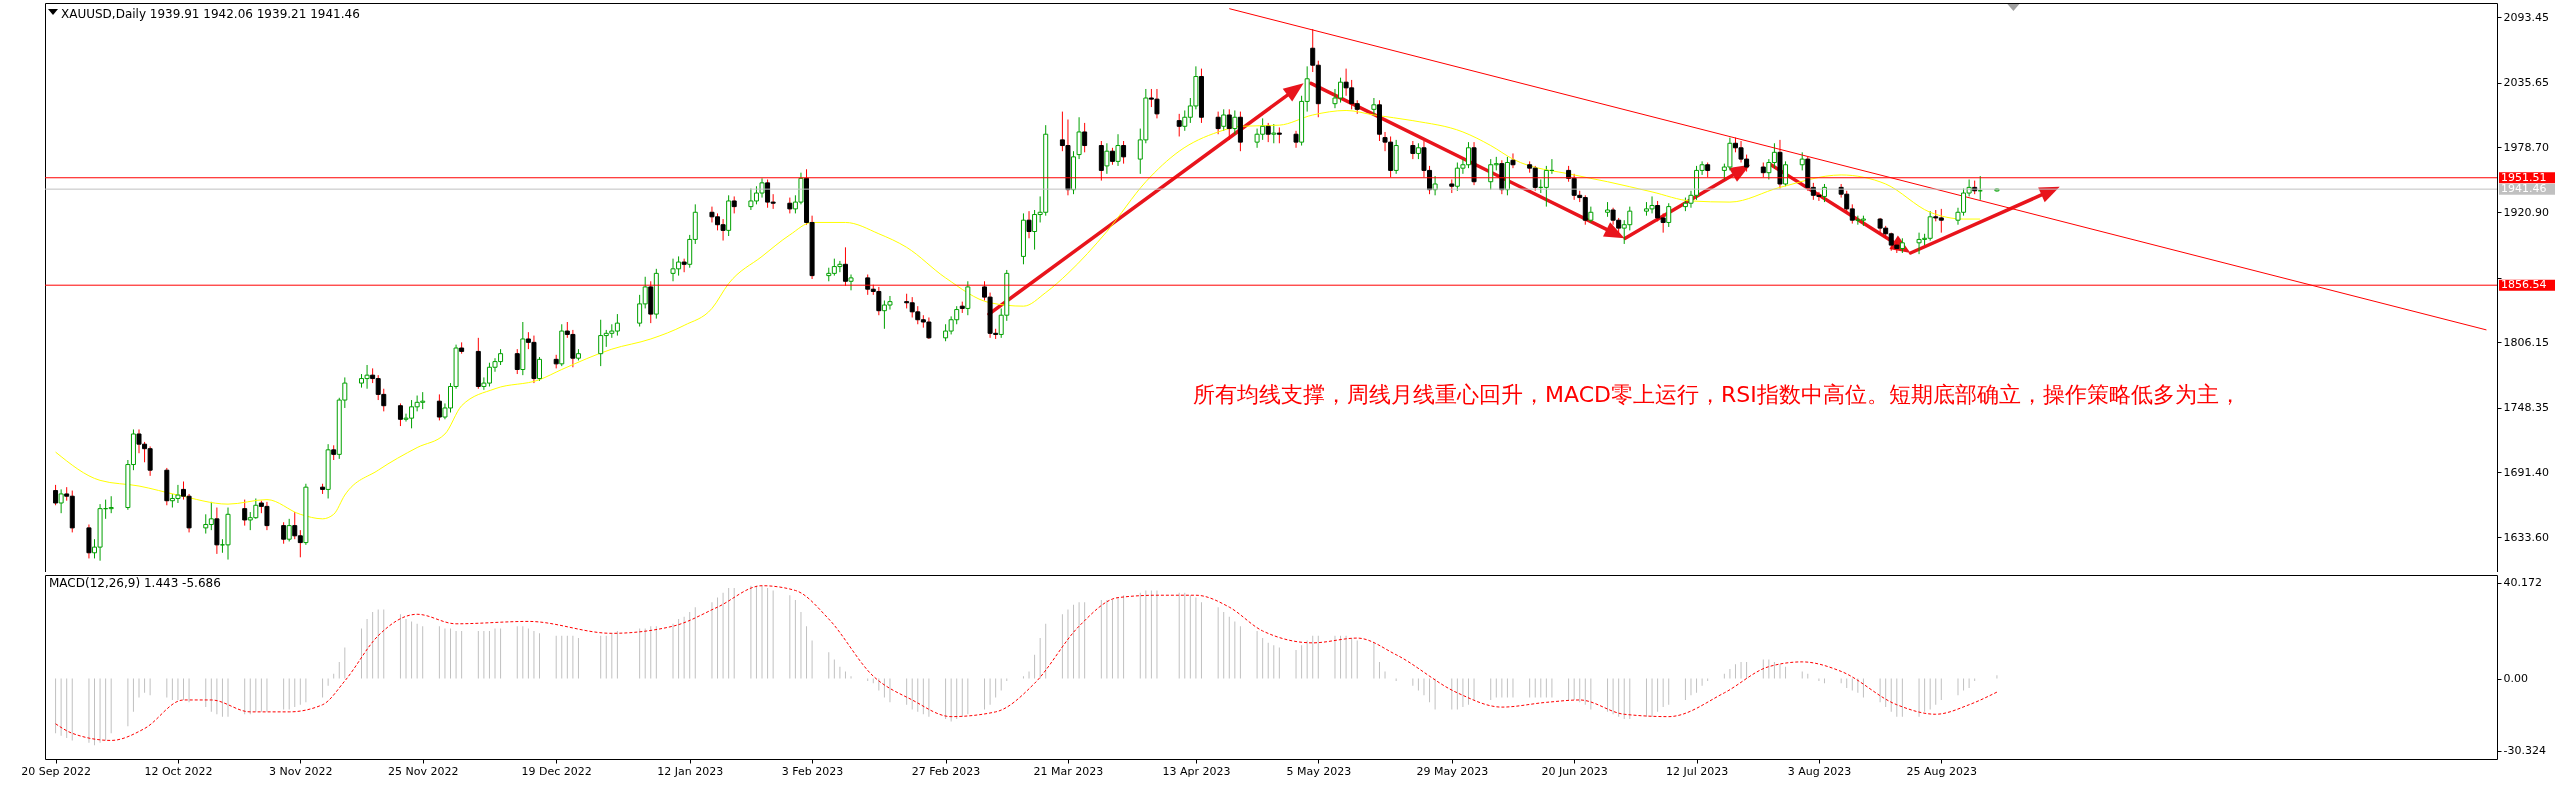  I want to click on y-tick-label: 1978.70, so click(2526, 147).